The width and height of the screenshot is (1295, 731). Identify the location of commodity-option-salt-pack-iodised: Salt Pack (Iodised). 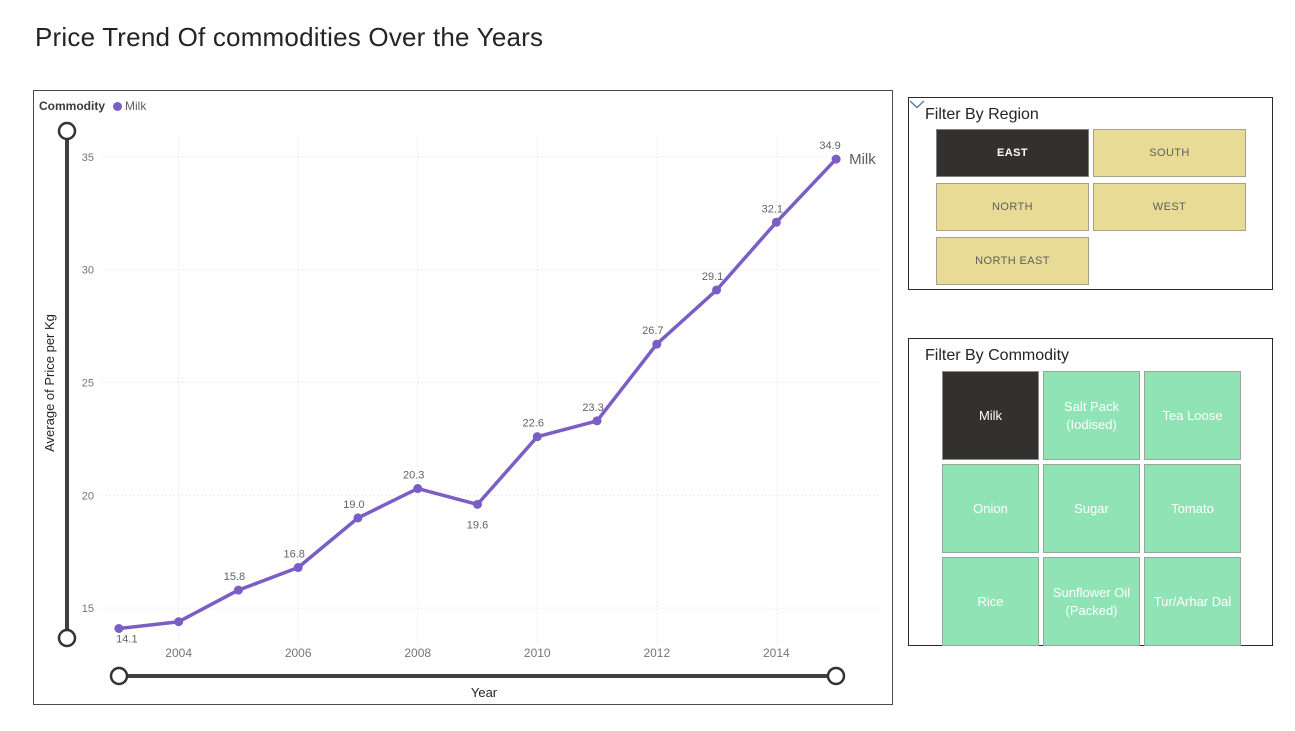
(1091, 415).